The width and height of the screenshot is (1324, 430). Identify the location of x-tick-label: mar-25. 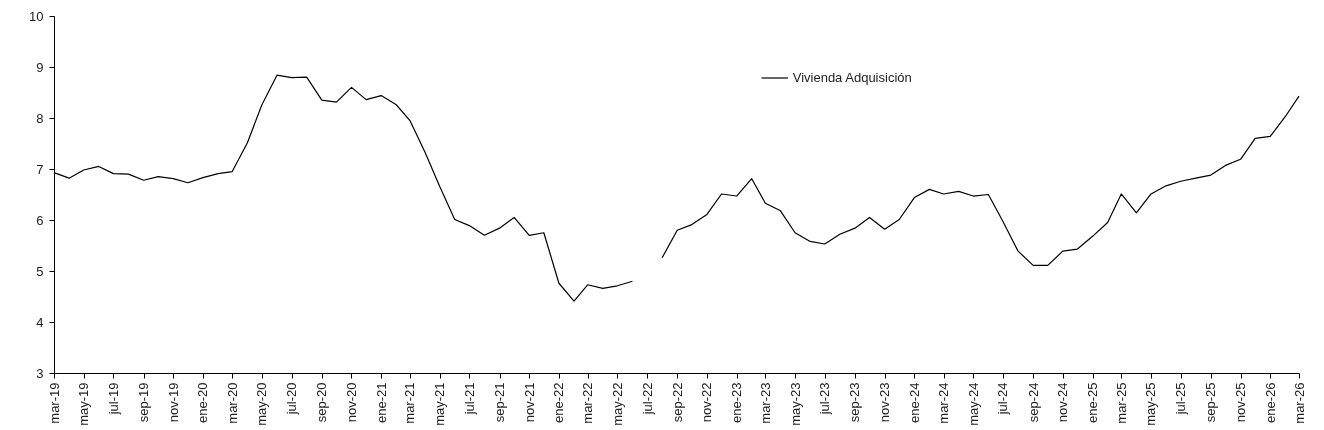
(1121, 403).